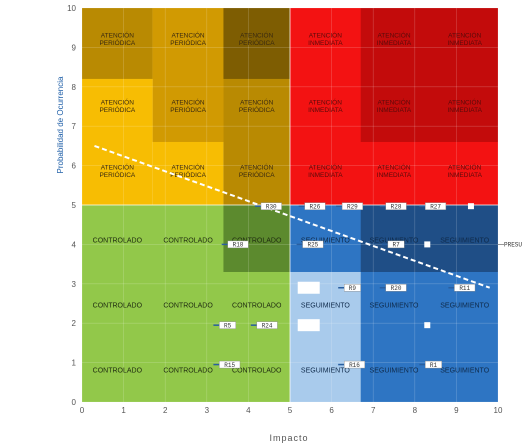 This screenshot has width=532, height=444. I want to click on zone-atencion-inmediata-dark, so click(429, 75).